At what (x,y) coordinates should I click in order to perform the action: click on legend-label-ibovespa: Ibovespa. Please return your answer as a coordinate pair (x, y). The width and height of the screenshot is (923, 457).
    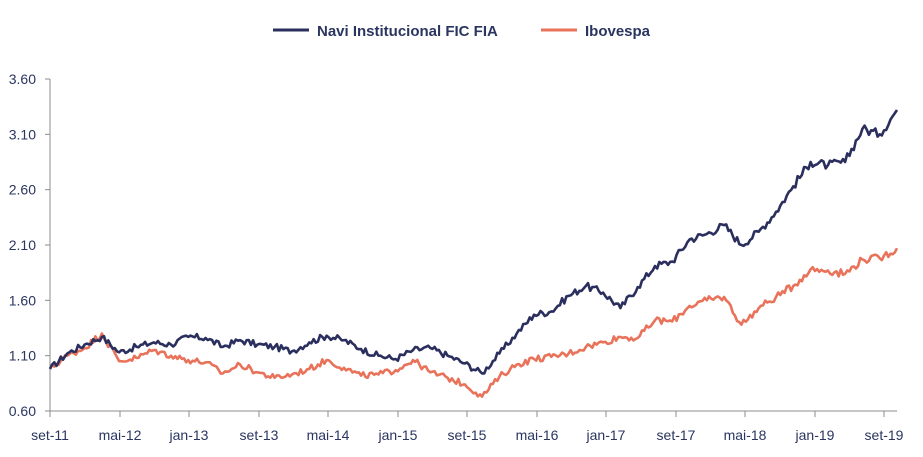
    Looking at the image, I should click on (618, 31).